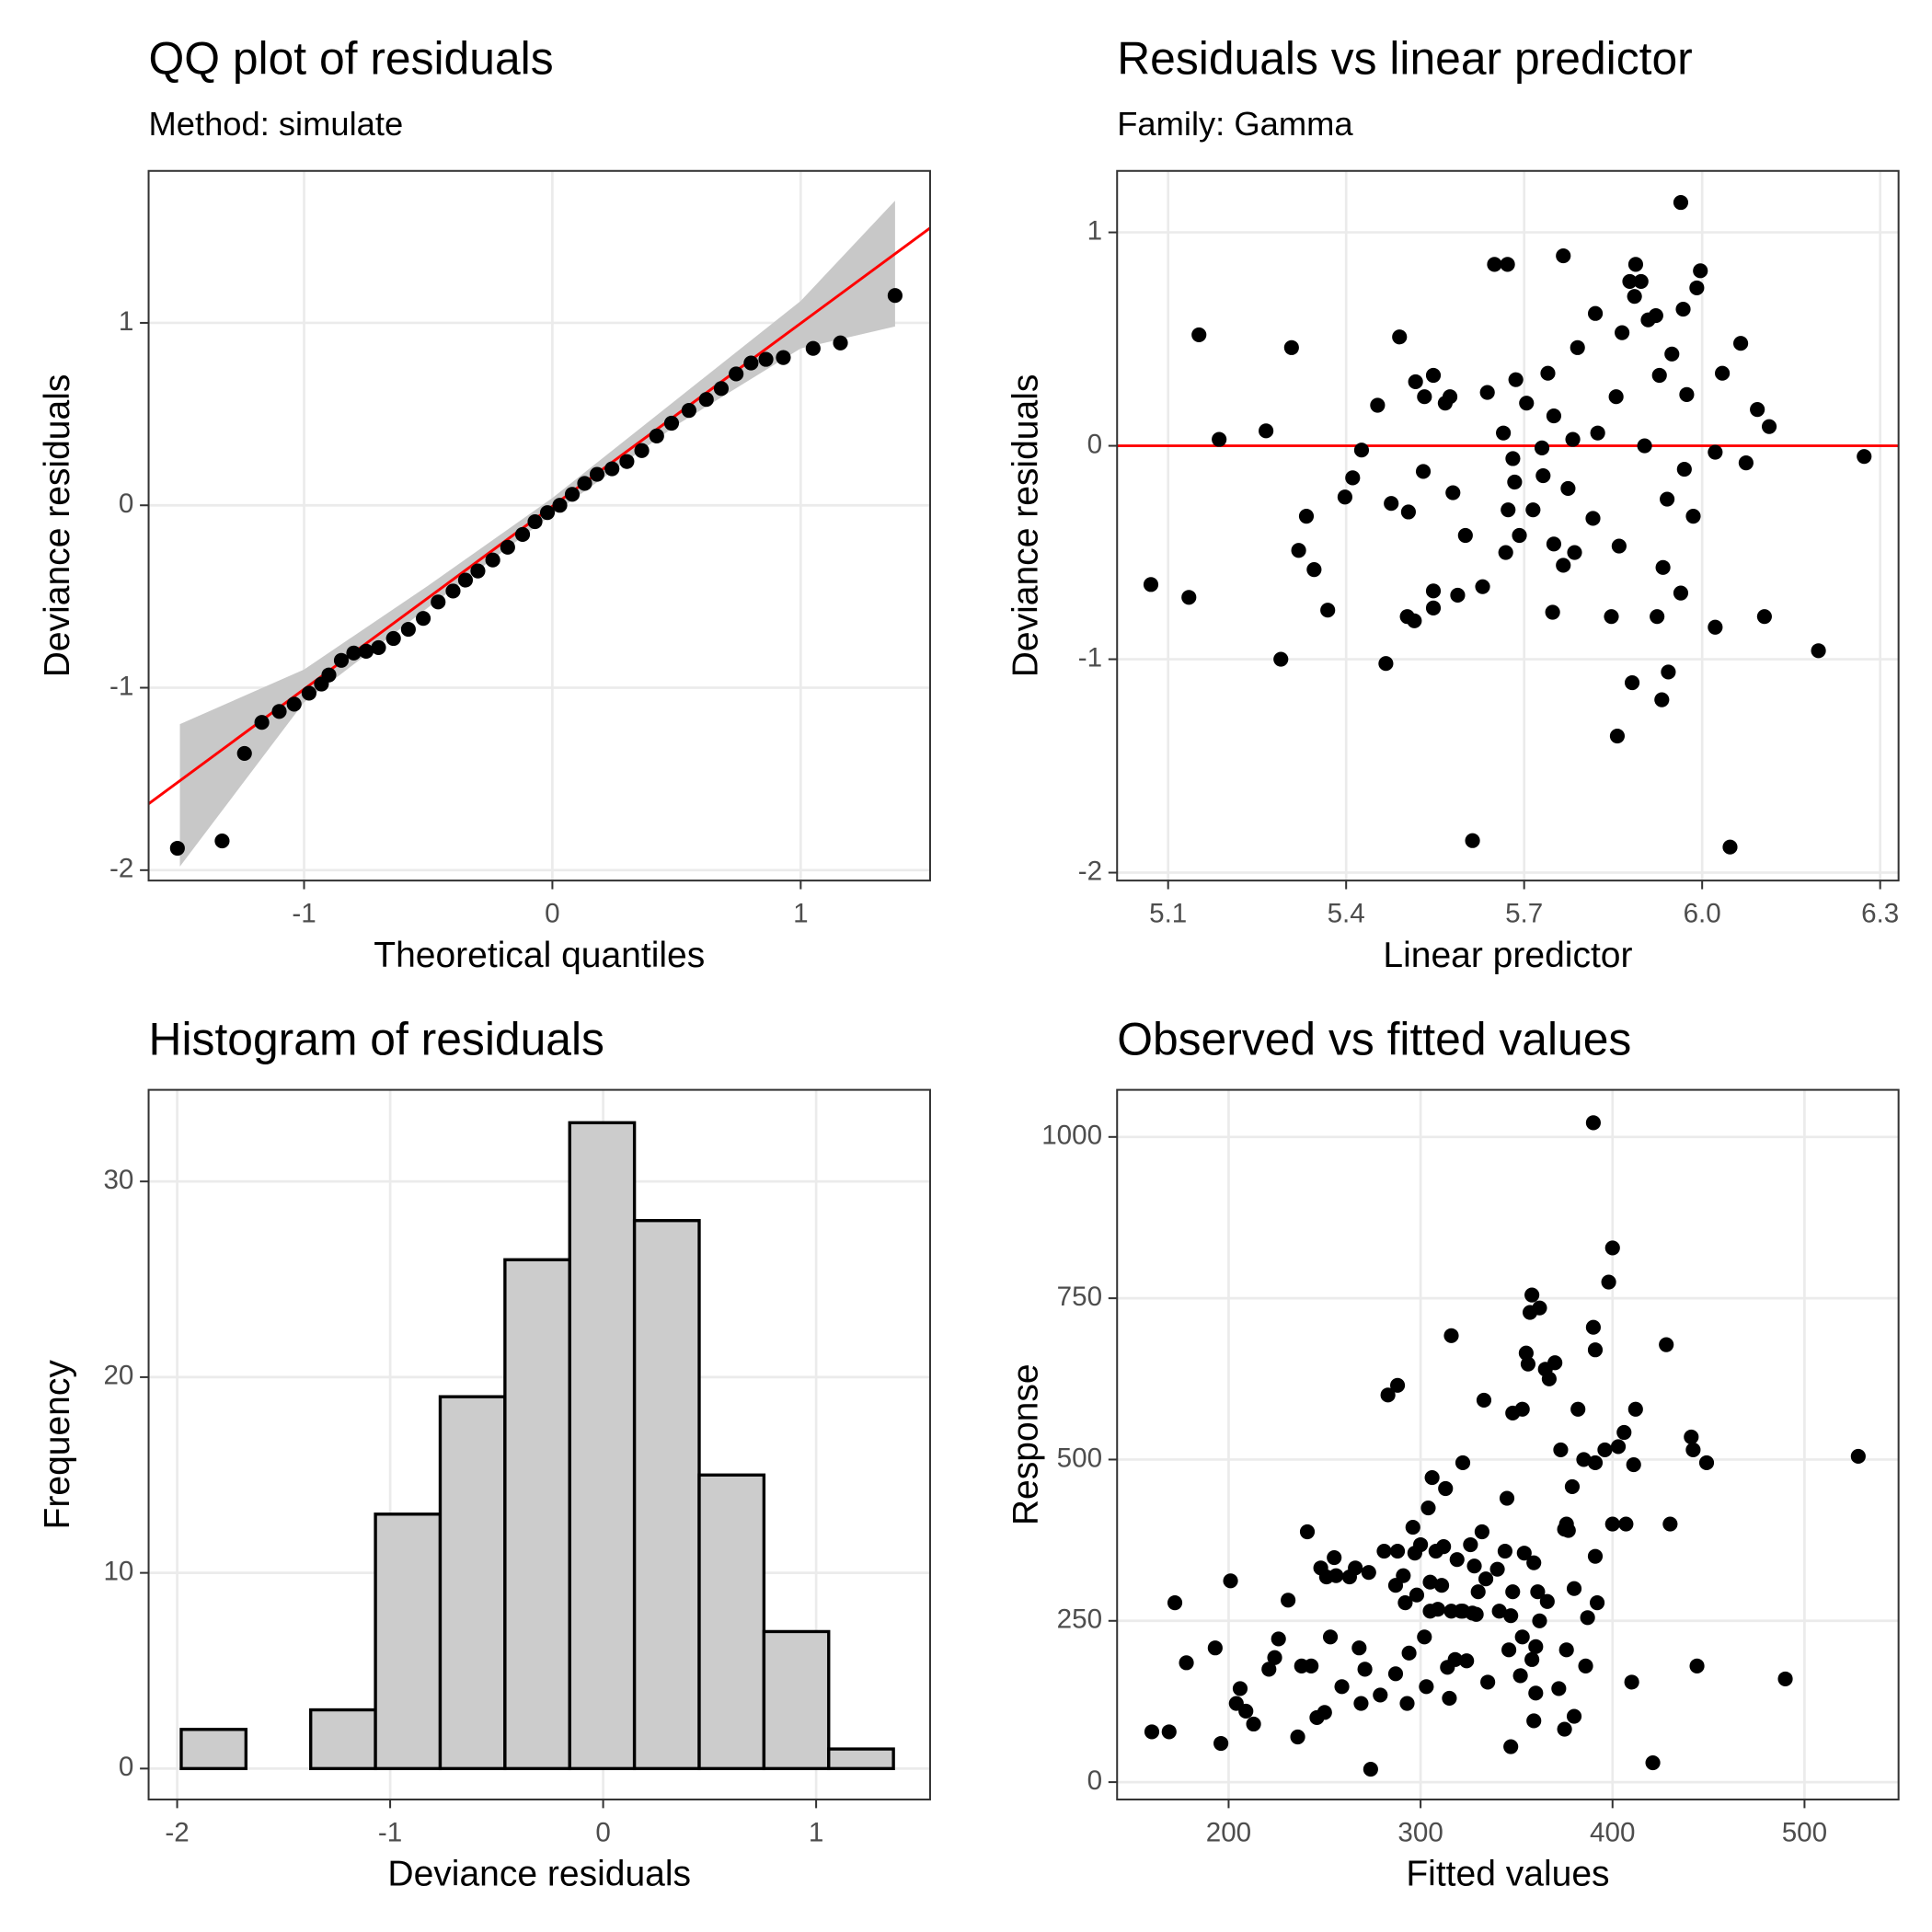  I want to click on y-tick-label: 1, so click(1094, 230).